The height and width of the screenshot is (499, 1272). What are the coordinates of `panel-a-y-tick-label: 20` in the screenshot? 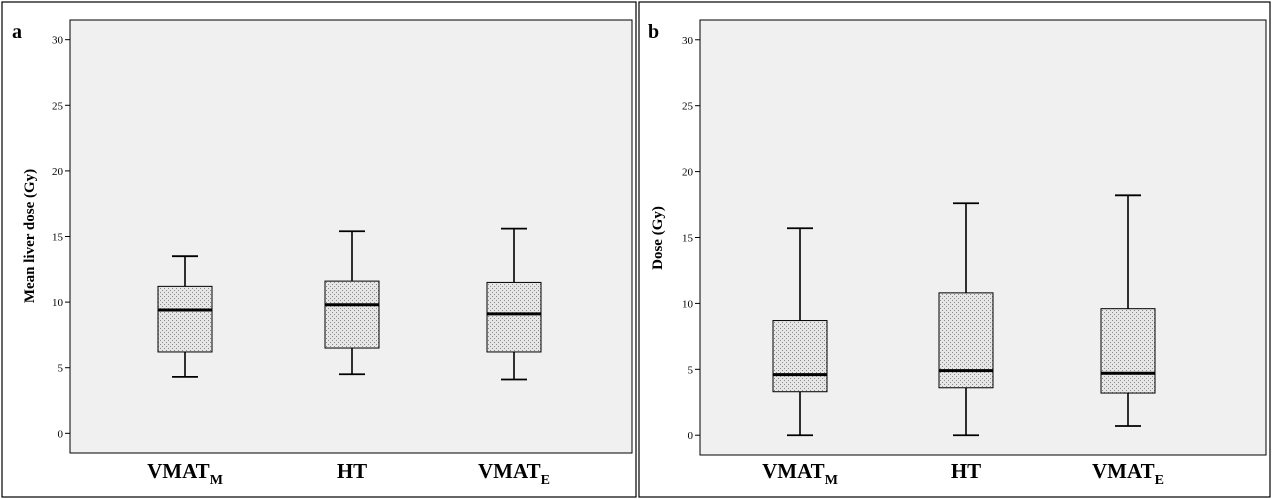 It's located at (58, 172).